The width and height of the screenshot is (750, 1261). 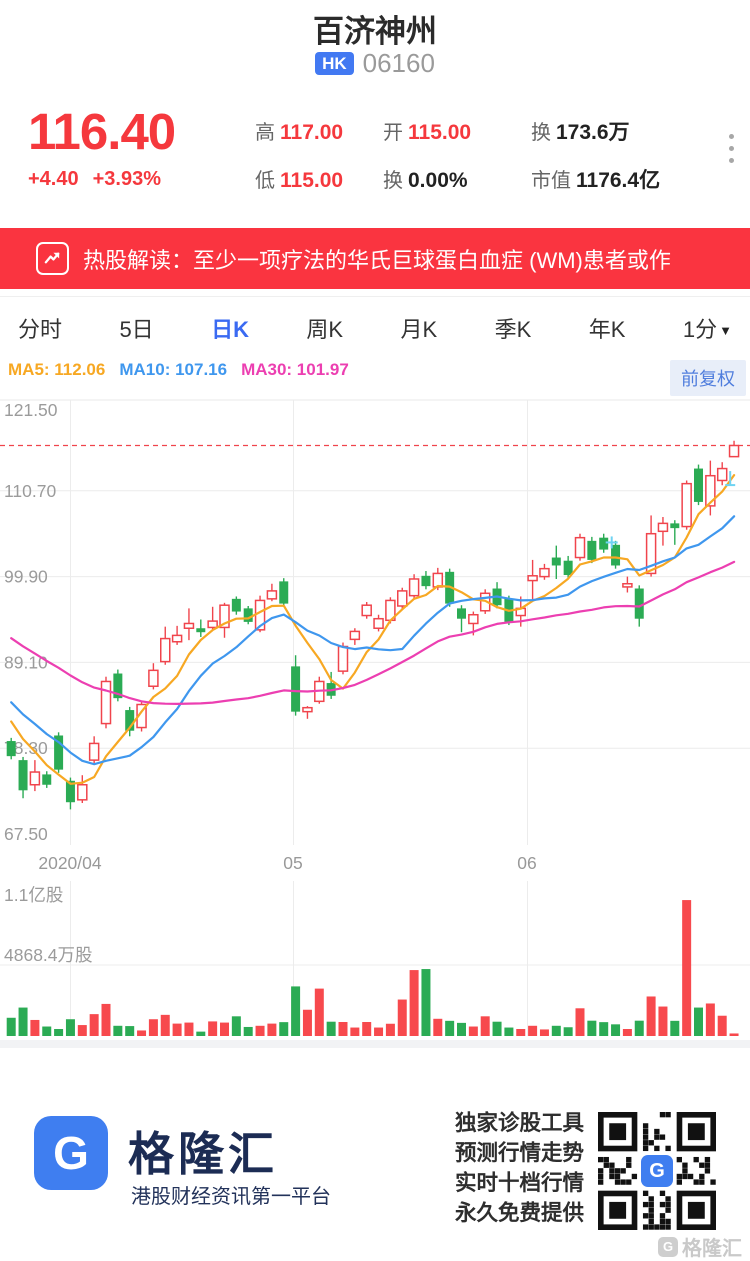 What do you see at coordinates (520, 1123) in the screenshot?
I see `promo-line: 独家诊股工具` at bounding box center [520, 1123].